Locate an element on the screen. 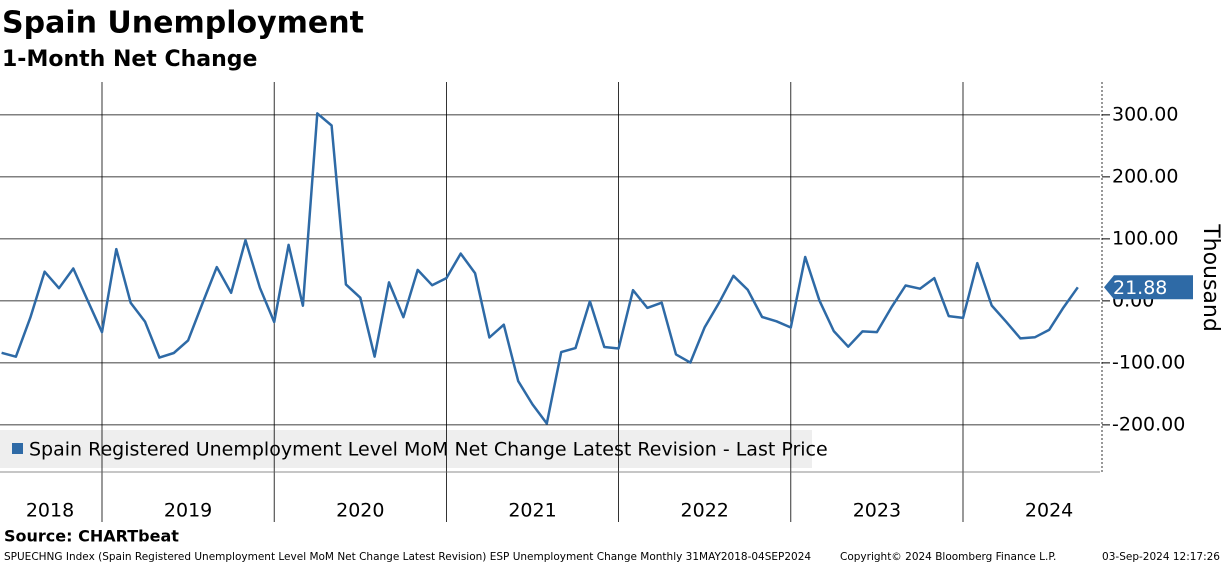  x-tick-label: 2023 is located at coordinates (877, 511).